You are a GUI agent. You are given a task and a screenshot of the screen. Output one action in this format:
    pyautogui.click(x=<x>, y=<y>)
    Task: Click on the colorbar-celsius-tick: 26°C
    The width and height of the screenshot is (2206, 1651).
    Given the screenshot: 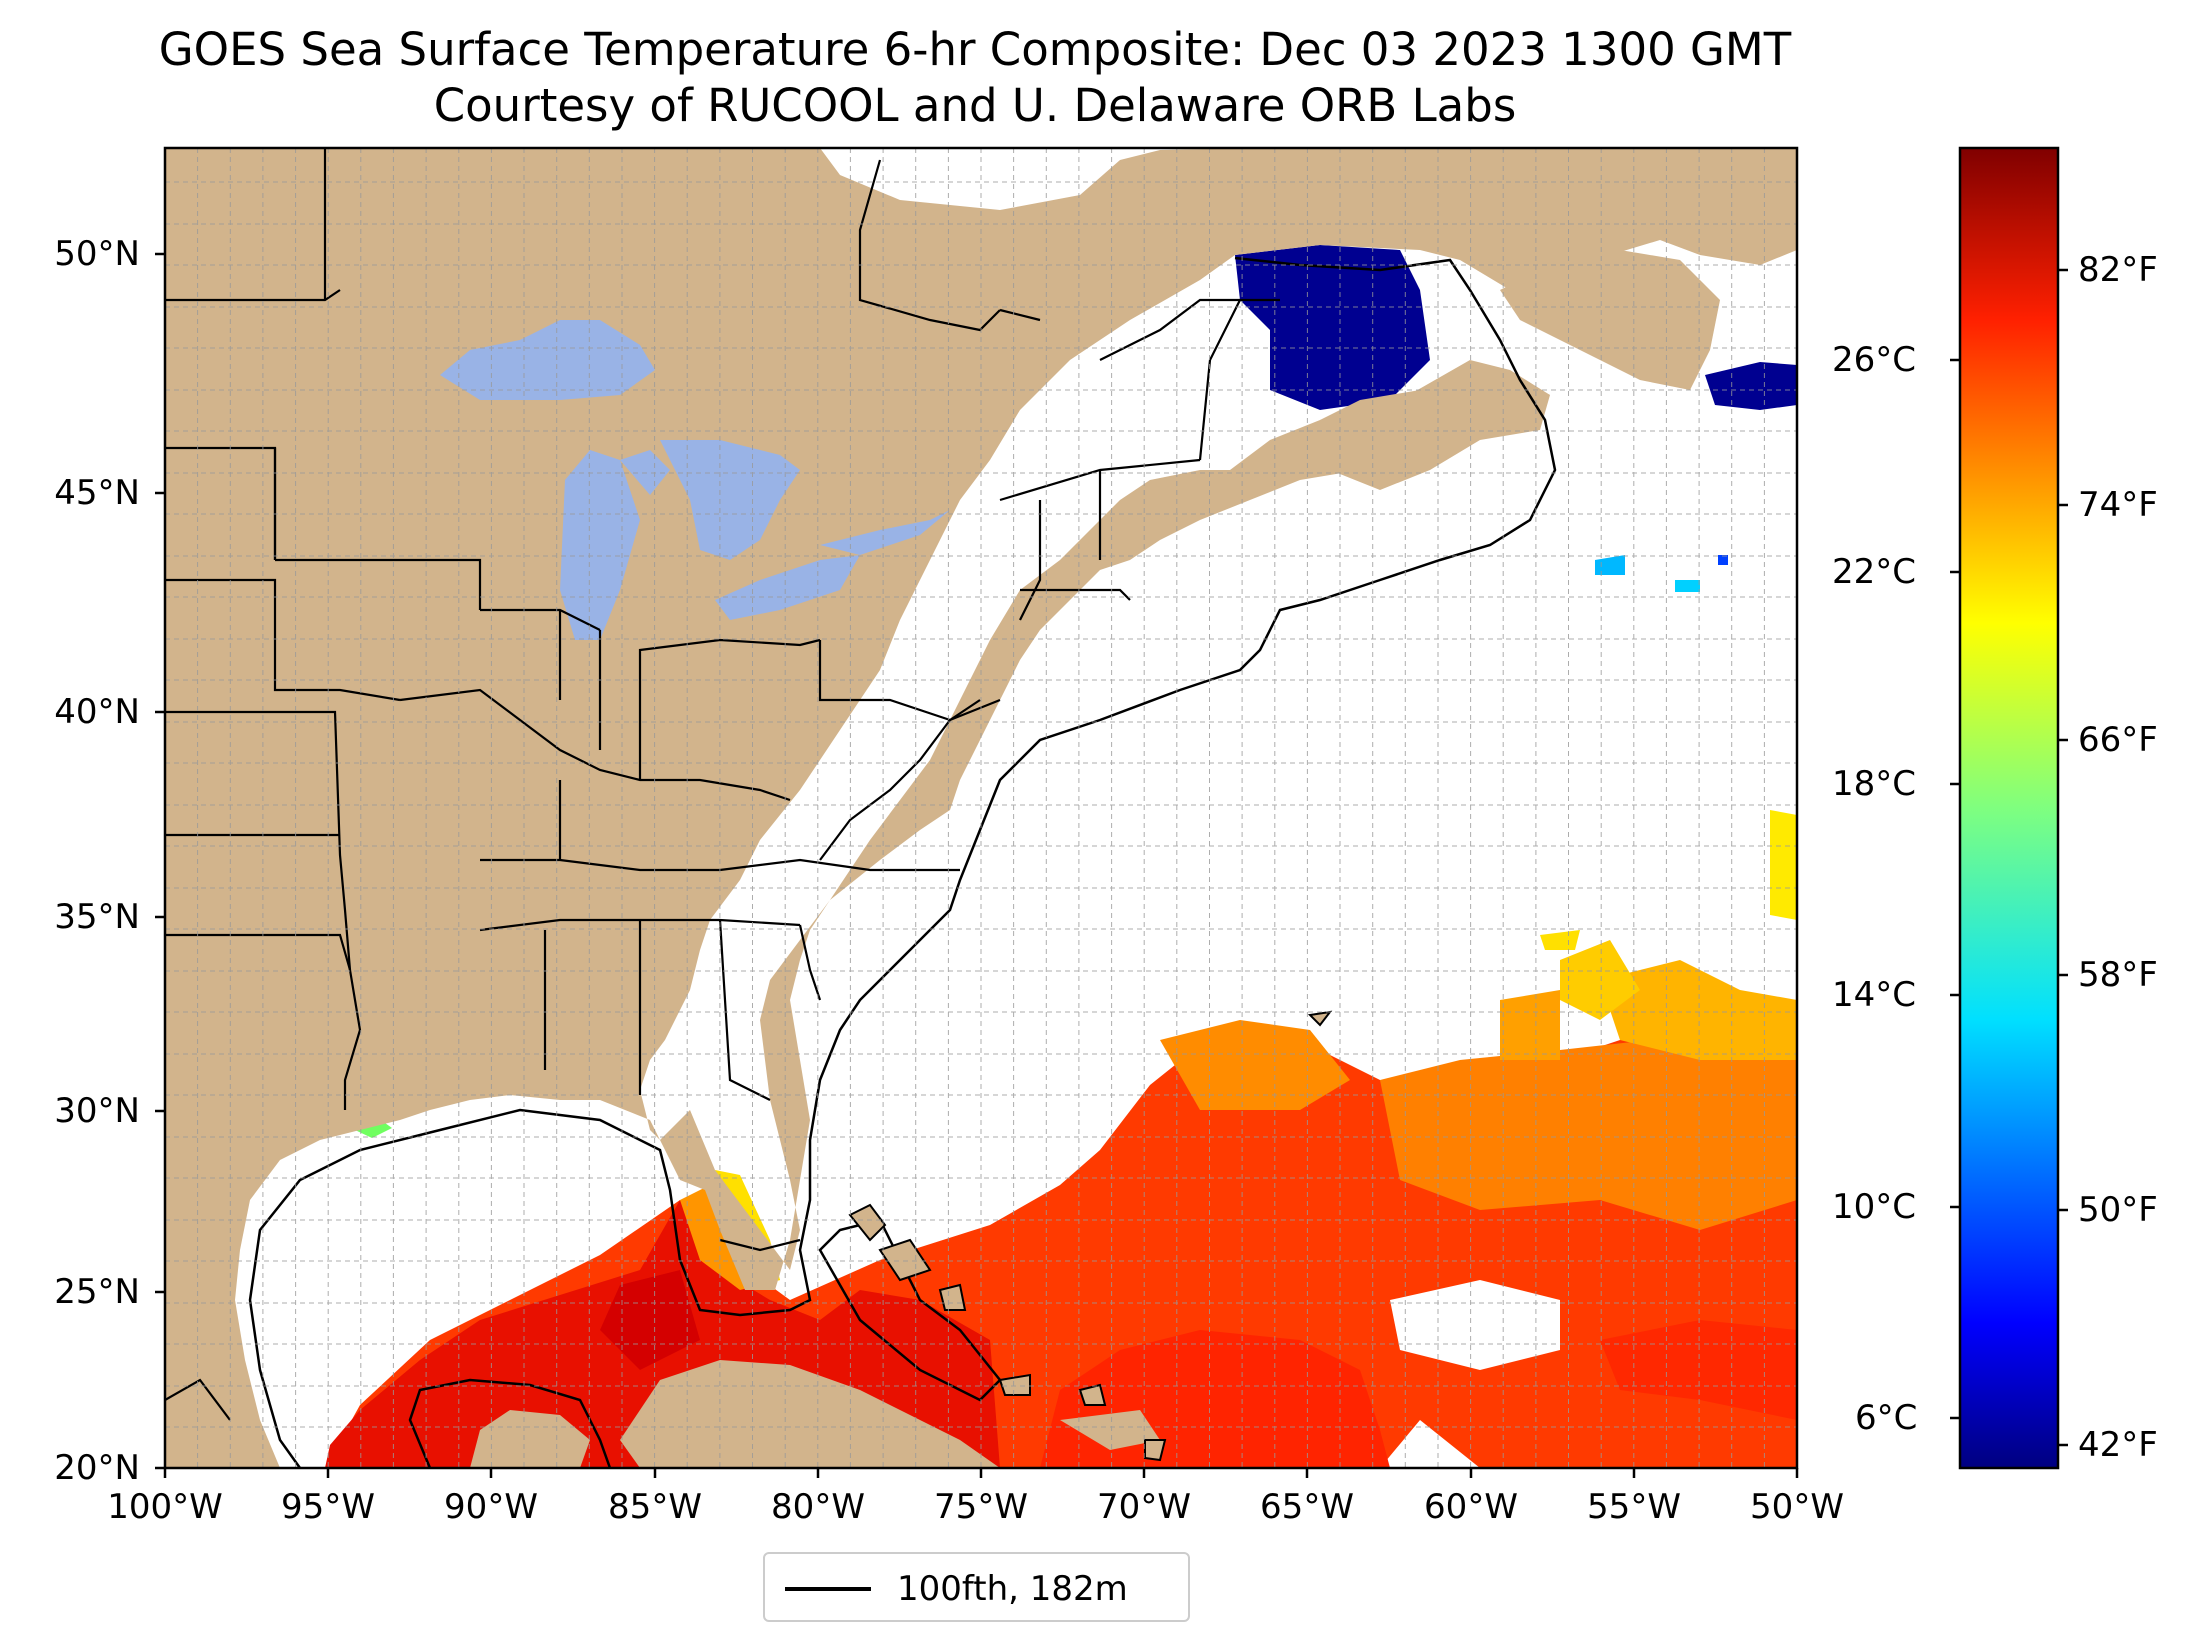 What is the action you would take?
    pyautogui.click(x=1874, y=360)
    